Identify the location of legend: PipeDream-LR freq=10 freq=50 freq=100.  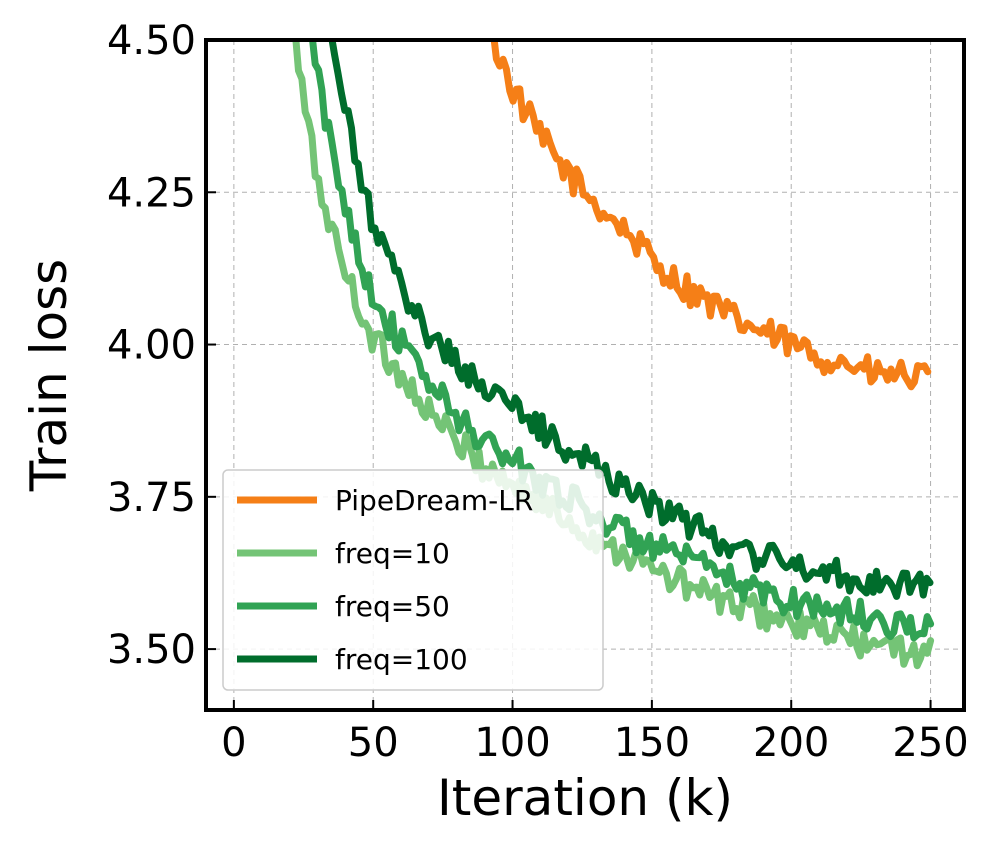
(413, 580).